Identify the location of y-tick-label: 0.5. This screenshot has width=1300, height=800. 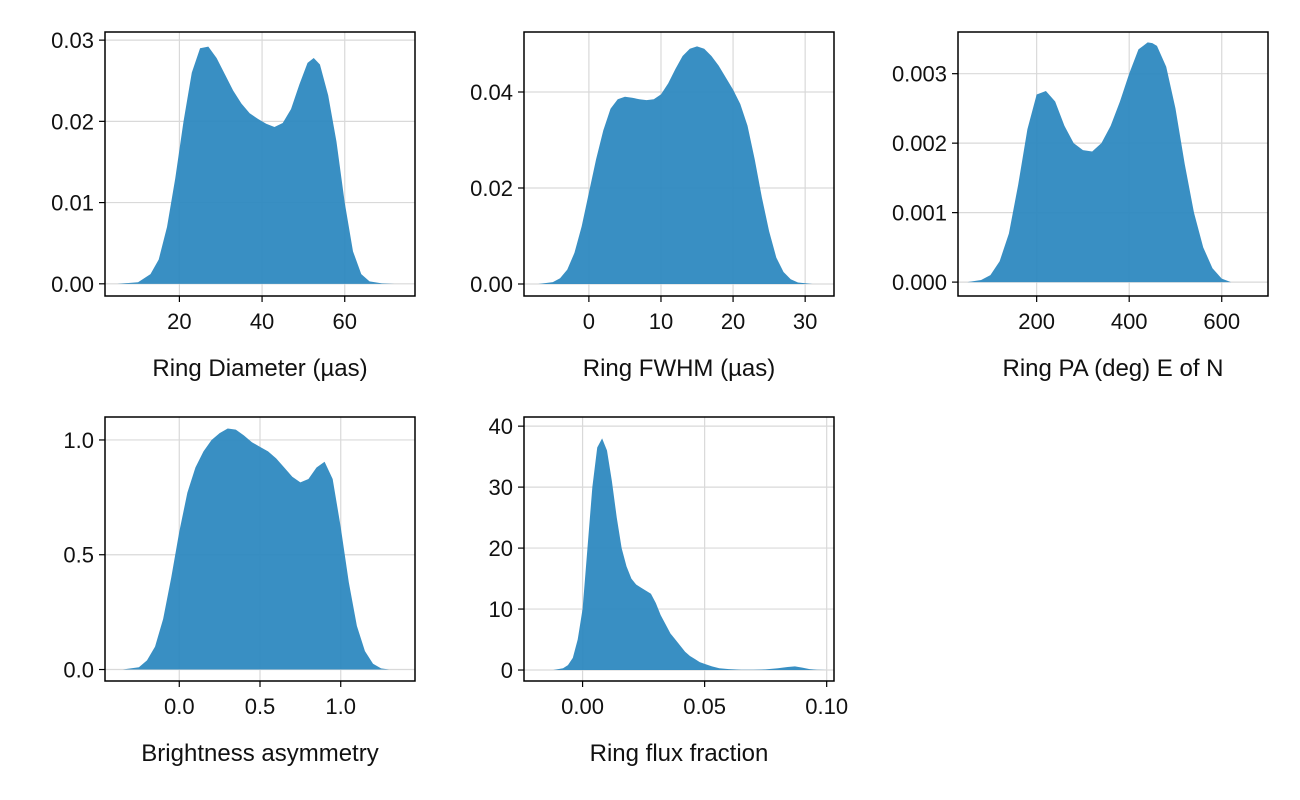
(78, 555).